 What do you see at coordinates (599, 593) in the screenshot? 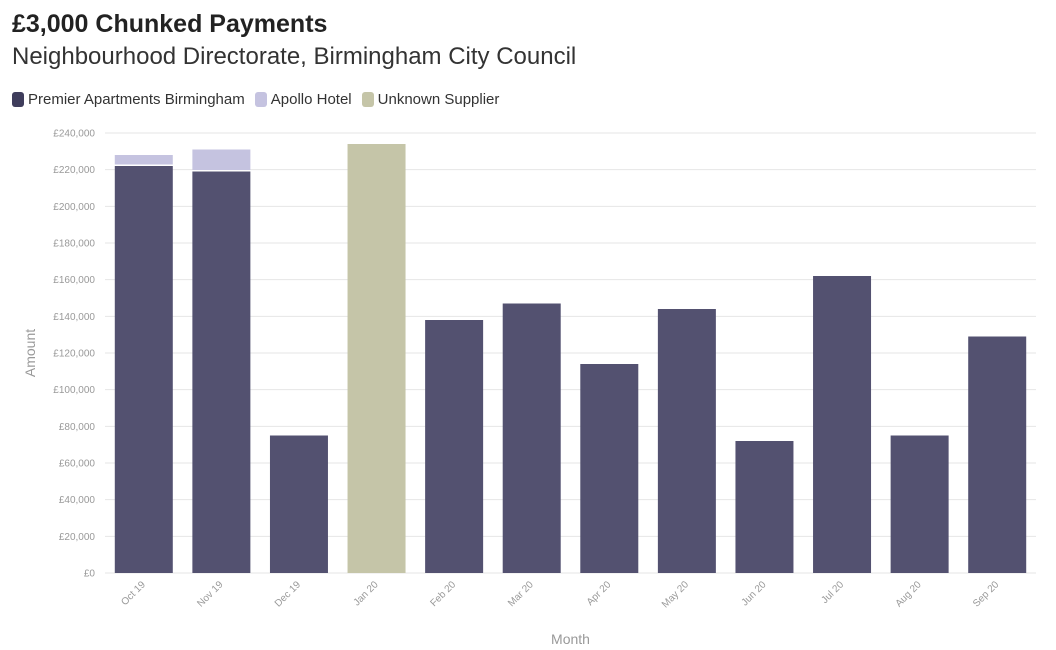
I see `x-tick-label: Apr 20` at bounding box center [599, 593].